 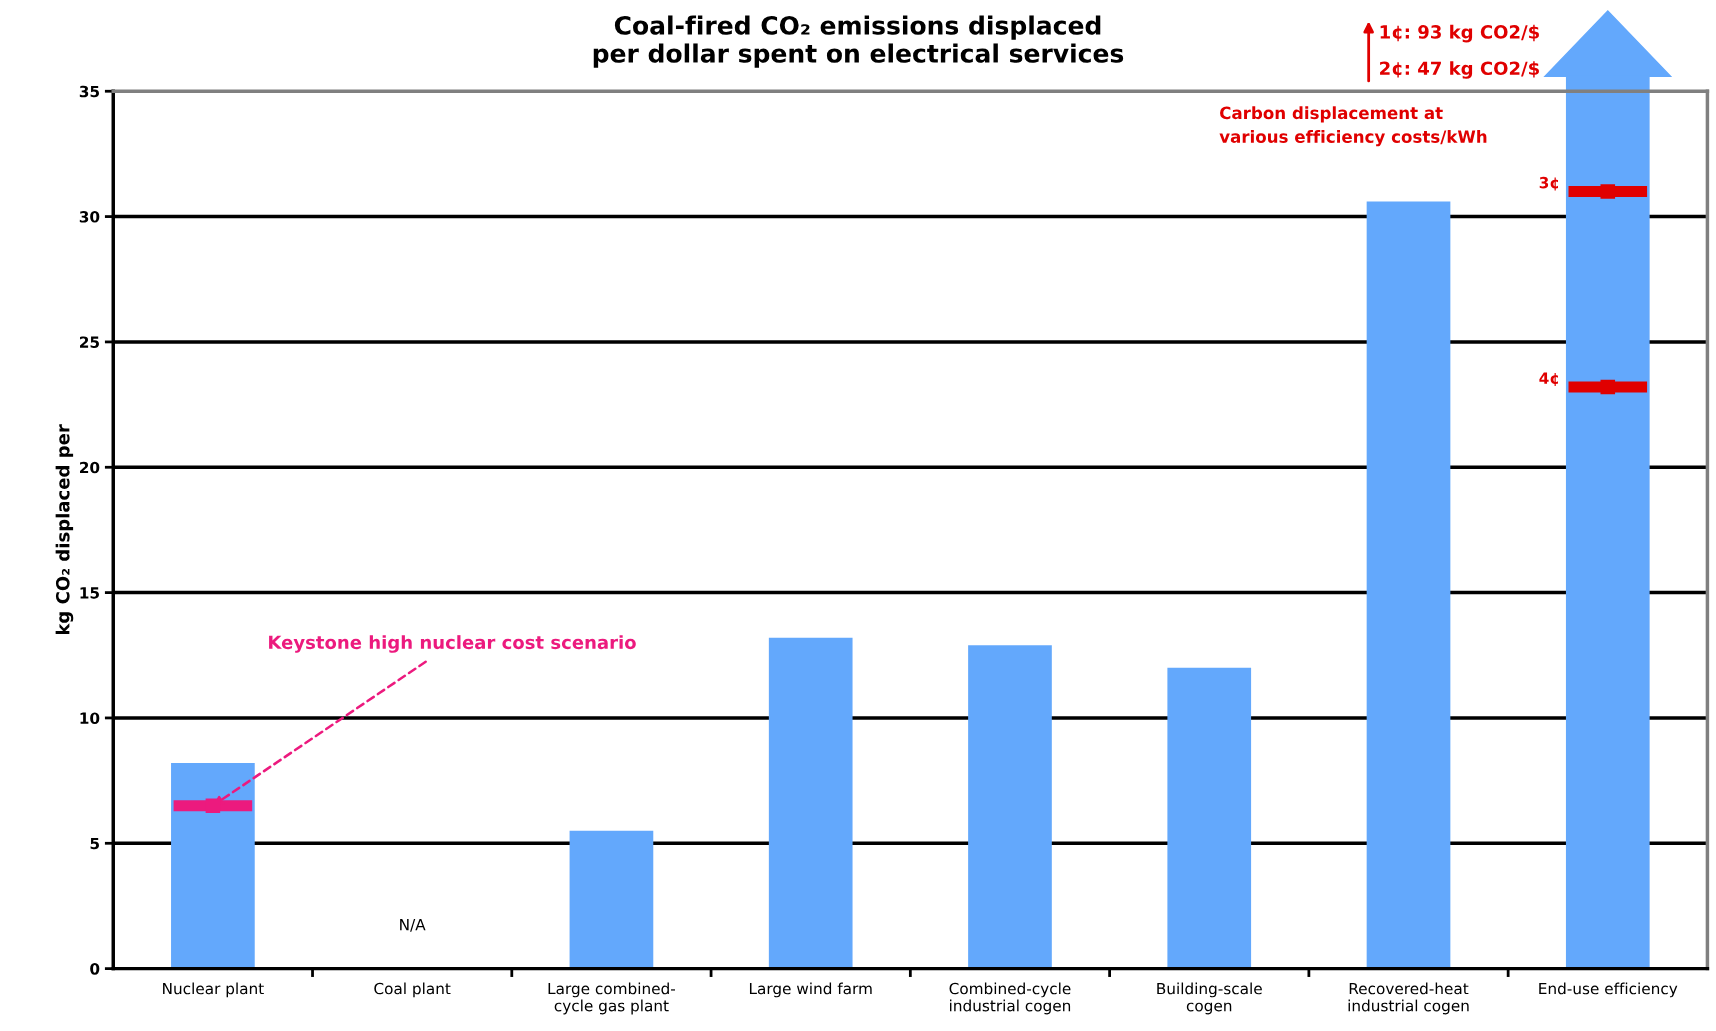 I want to click on x-tick-label: Large wind farm, so click(x=810, y=990).